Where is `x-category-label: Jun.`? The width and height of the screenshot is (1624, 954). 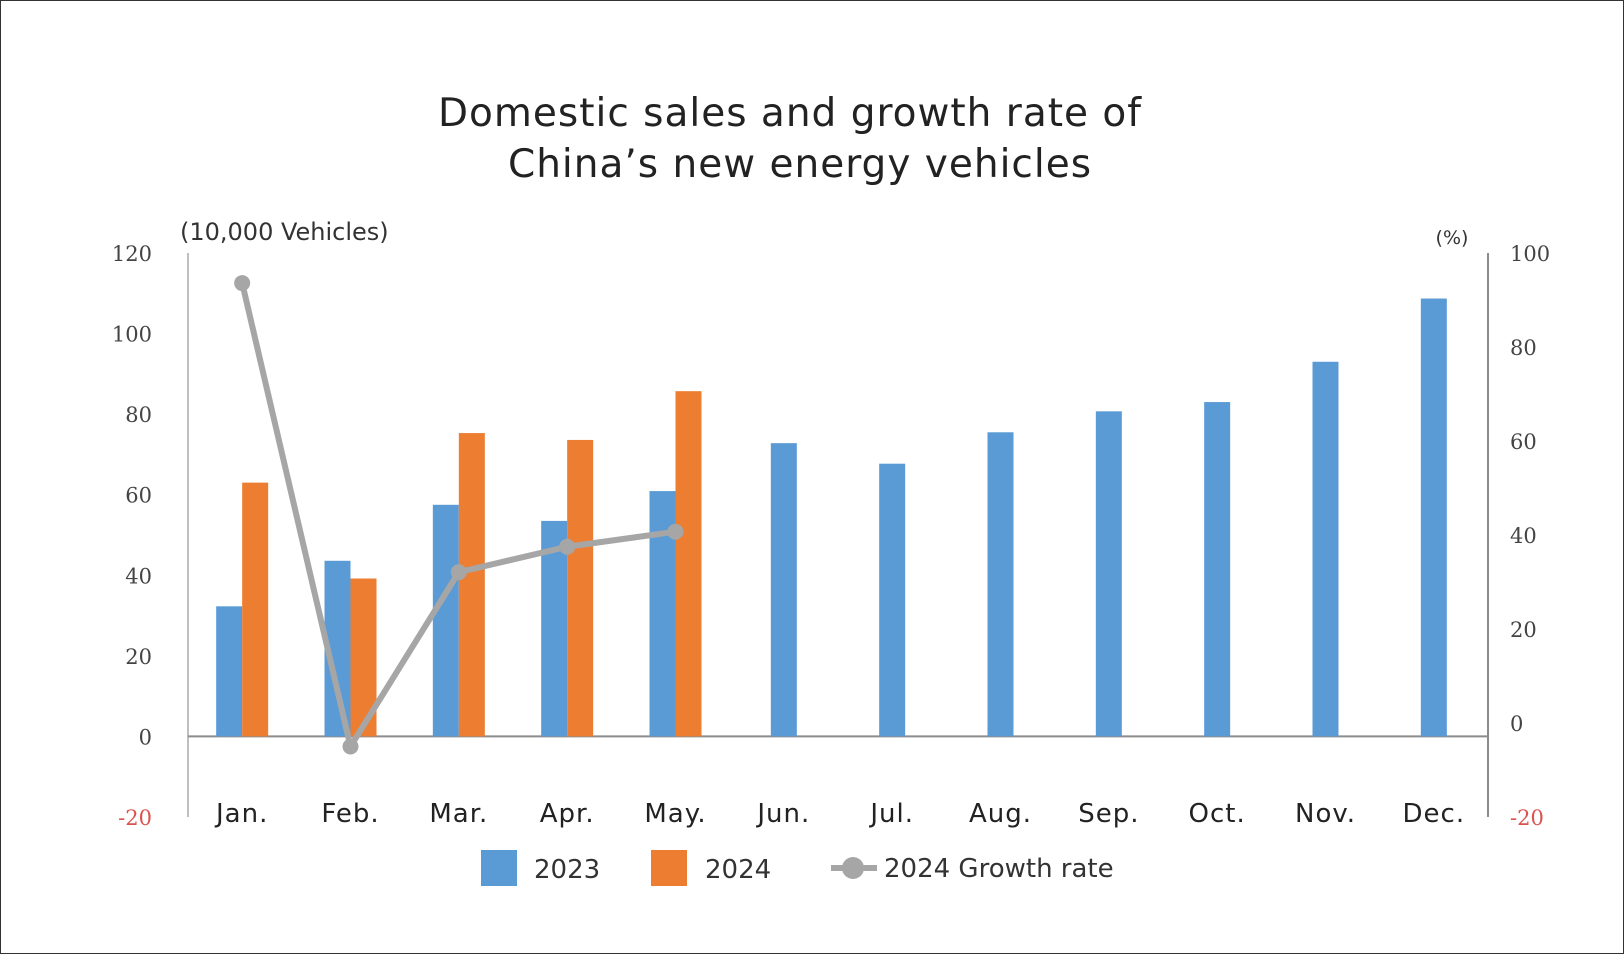
x-category-label: Jun. is located at coordinates (782, 814).